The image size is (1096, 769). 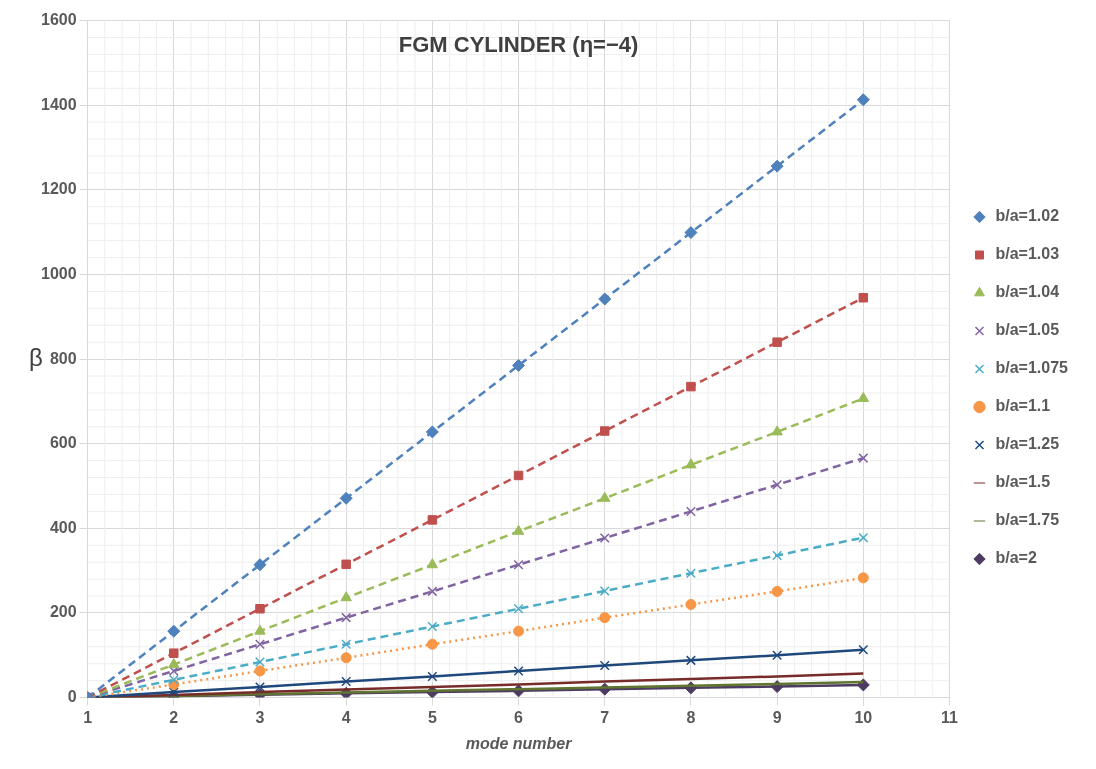 What do you see at coordinates (432, 717) in the screenshot?
I see `x-tick-label: 5` at bounding box center [432, 717].